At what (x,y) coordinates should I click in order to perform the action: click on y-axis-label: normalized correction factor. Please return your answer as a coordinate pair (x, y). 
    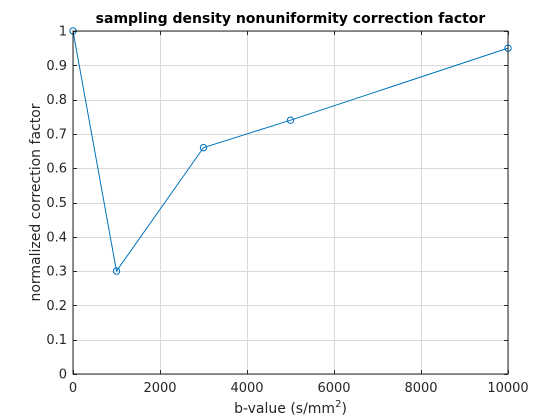
    Looking at the image, I should click on (36, 202).